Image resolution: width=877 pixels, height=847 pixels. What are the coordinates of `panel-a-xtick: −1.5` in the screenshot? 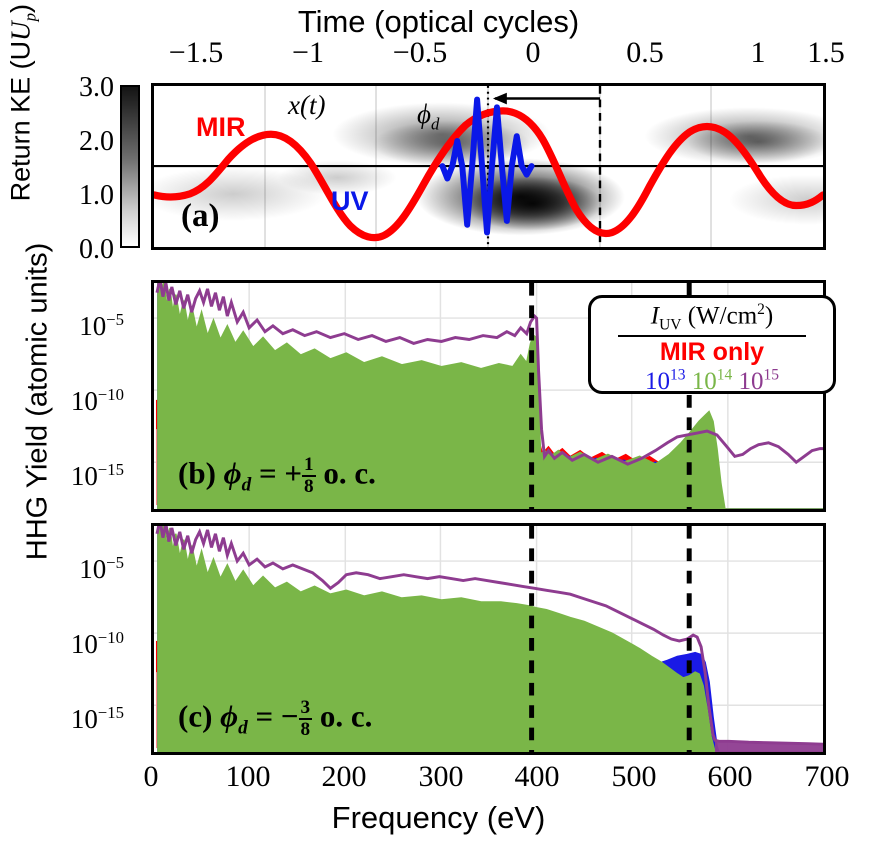 It's located at (196, 52).